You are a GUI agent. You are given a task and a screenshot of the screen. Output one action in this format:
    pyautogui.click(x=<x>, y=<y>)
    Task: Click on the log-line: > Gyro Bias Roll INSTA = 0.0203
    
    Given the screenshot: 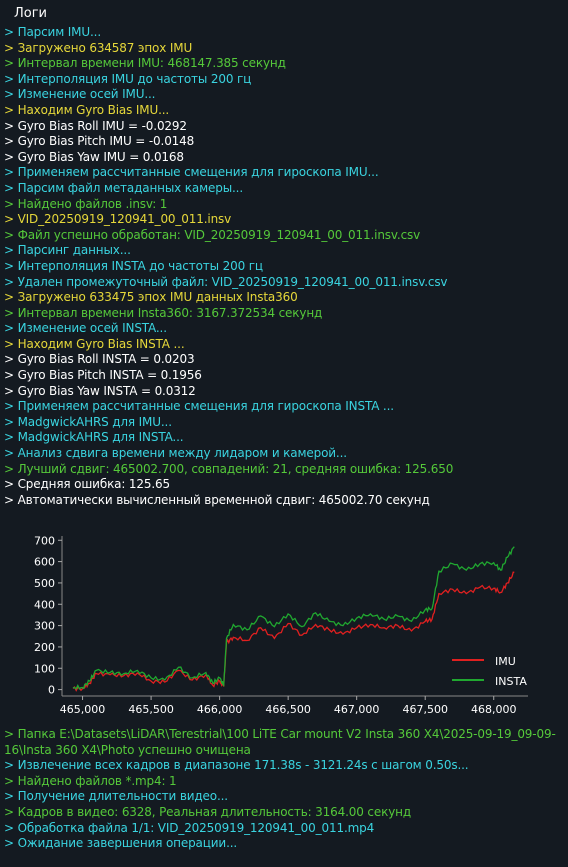 What is the action you would take?
    pyautogui.click(x=99, y=359)
    